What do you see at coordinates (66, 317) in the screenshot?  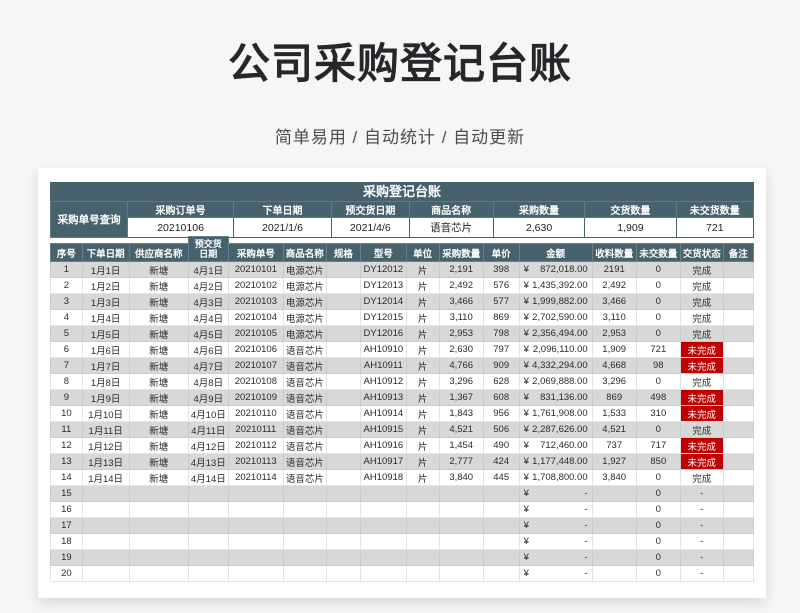 I see `cell-seq: 4` at bounding box center [66, 317].